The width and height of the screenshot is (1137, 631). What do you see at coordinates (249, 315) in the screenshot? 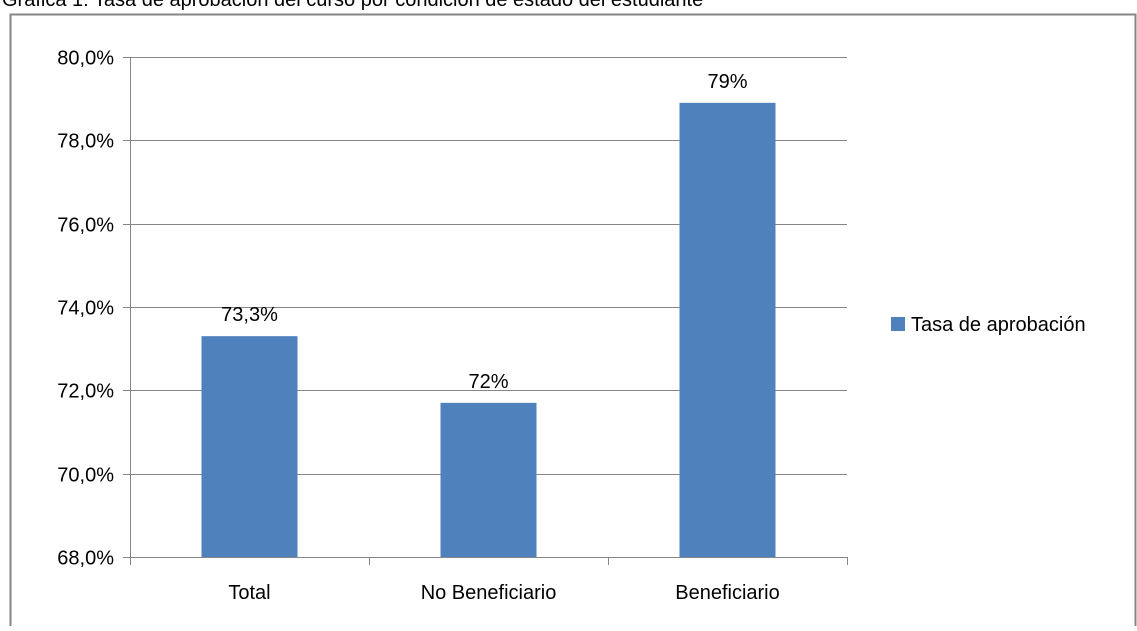
I see `data-label: 73,3%` at bounding box center [249, 315].